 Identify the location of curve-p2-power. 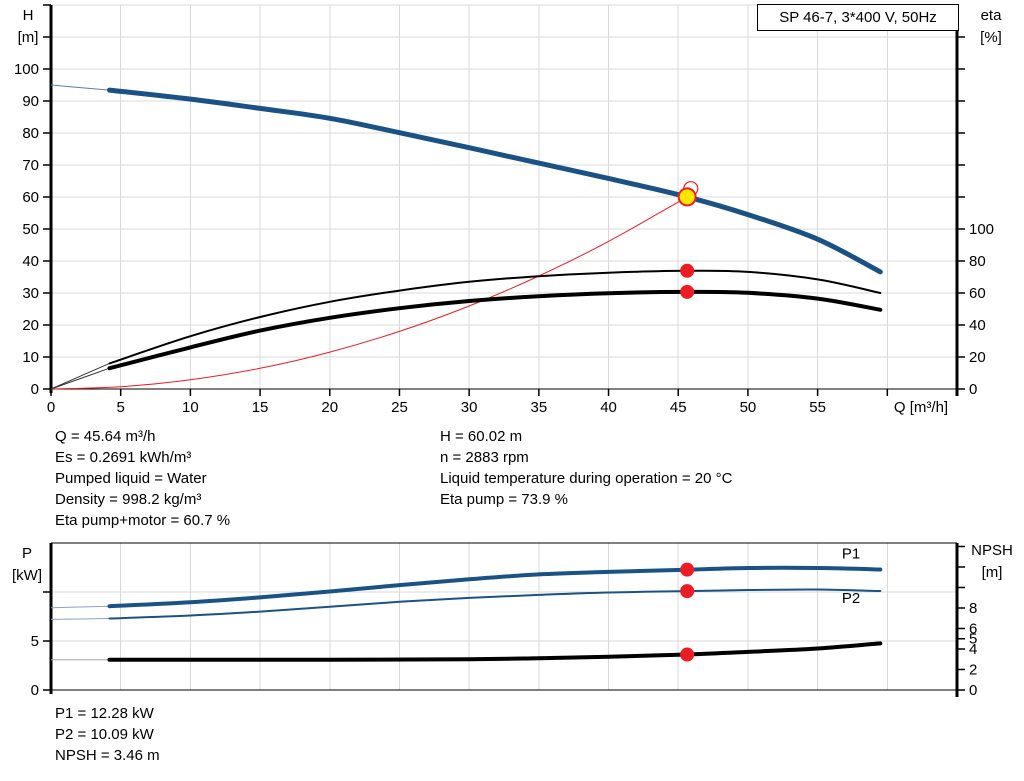
(466, 604).